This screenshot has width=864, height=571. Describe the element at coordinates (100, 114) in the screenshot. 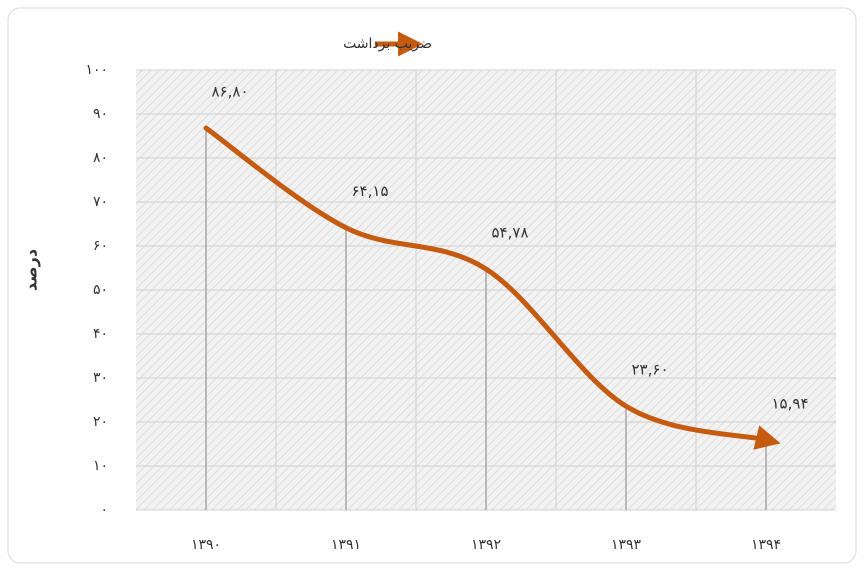

I see `y-tick-label: ۹۰` at that location.